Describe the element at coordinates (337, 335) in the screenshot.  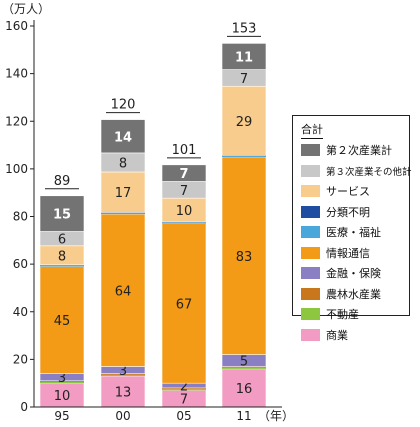
I see `legend-label: 商業` at that location.